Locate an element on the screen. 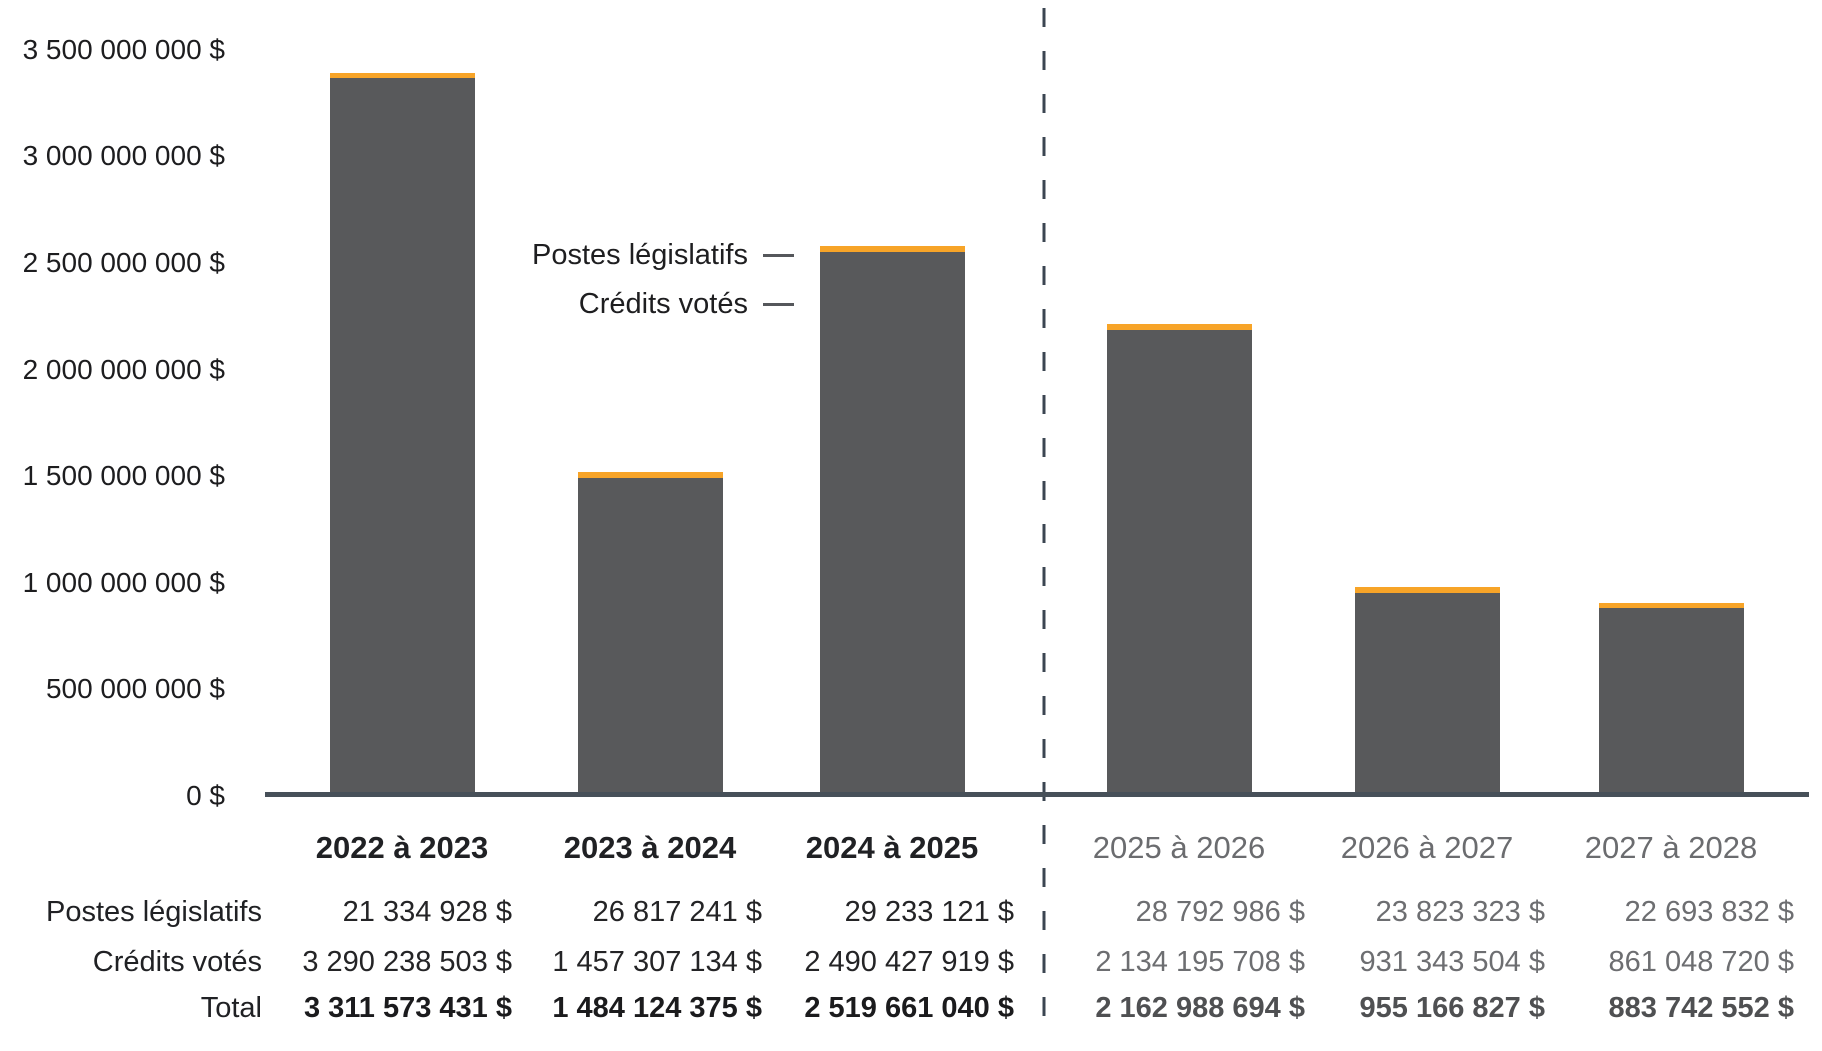 The width and height of the screenshot is (1822, 1051). table-cell-r2-c0: 3 311 573 431 $ is located at coordinates (407, 1008).